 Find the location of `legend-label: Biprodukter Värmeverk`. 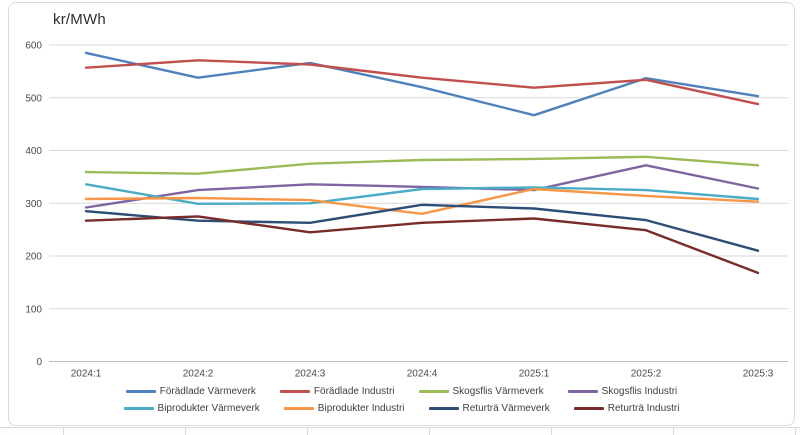

legend-label: Biprodukter Värmeverk is located at coordinates (208, 408).